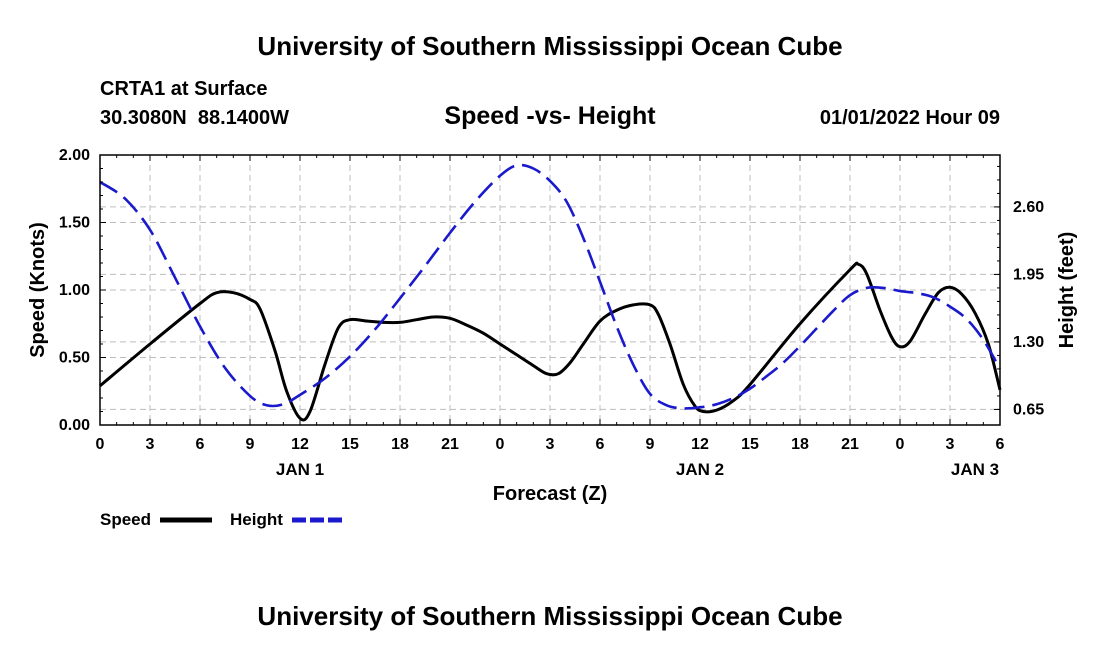  I want to click on date-label: JAN 2, so click(700, 469).